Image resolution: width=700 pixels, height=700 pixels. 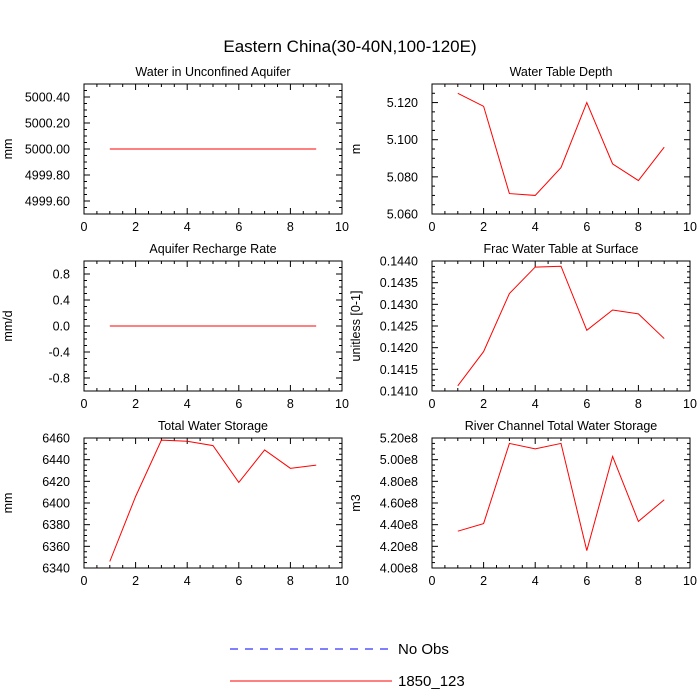 What do you see at coordinates (399, 569) in the screenshot?
I see `y-tick-label: 4.00e8` at bounding box center [399, 569].